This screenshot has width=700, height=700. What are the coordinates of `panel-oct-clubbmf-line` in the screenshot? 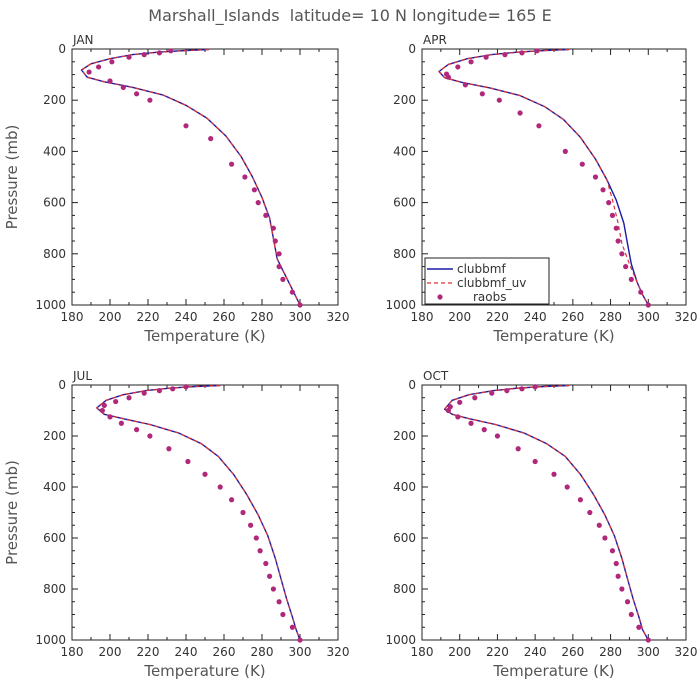 It's located at (546, 512).